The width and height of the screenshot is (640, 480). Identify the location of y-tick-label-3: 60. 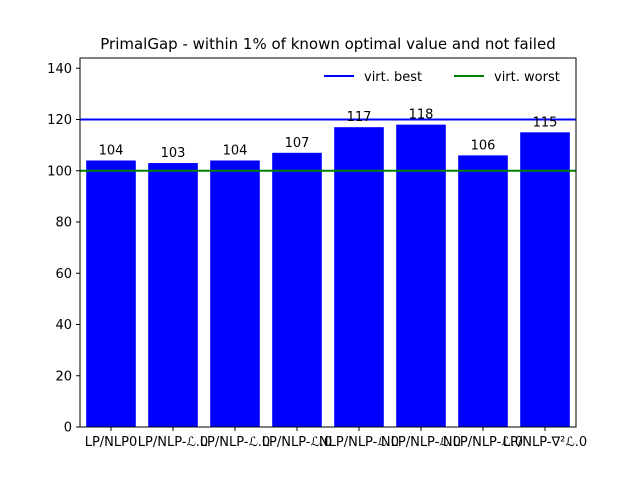
(63, 274).